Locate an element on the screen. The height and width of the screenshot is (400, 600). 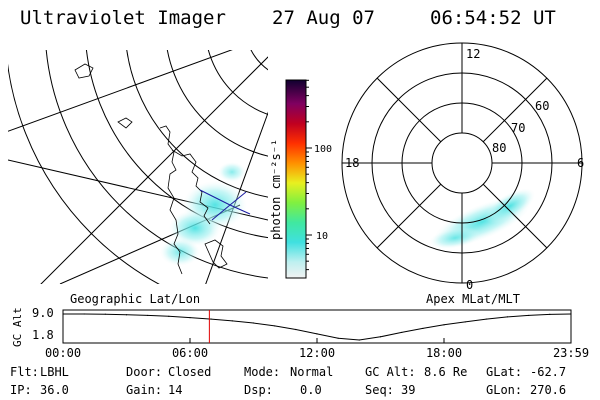
colorbar-tick-100: 100 is located at coordinates (323, 149).